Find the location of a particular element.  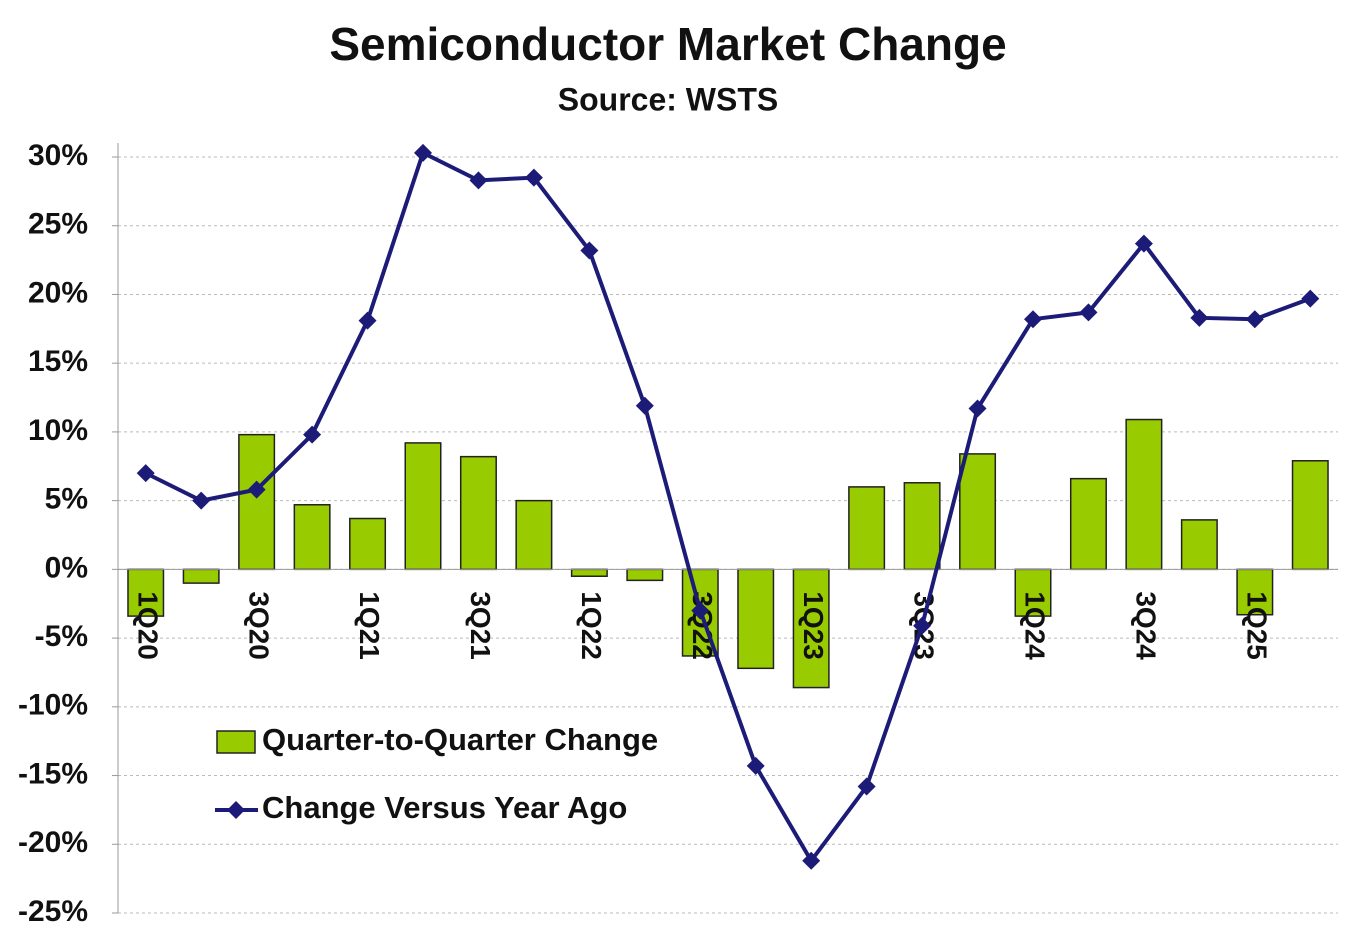

y-tick-label: 15% is located at coordinates (58, 361).